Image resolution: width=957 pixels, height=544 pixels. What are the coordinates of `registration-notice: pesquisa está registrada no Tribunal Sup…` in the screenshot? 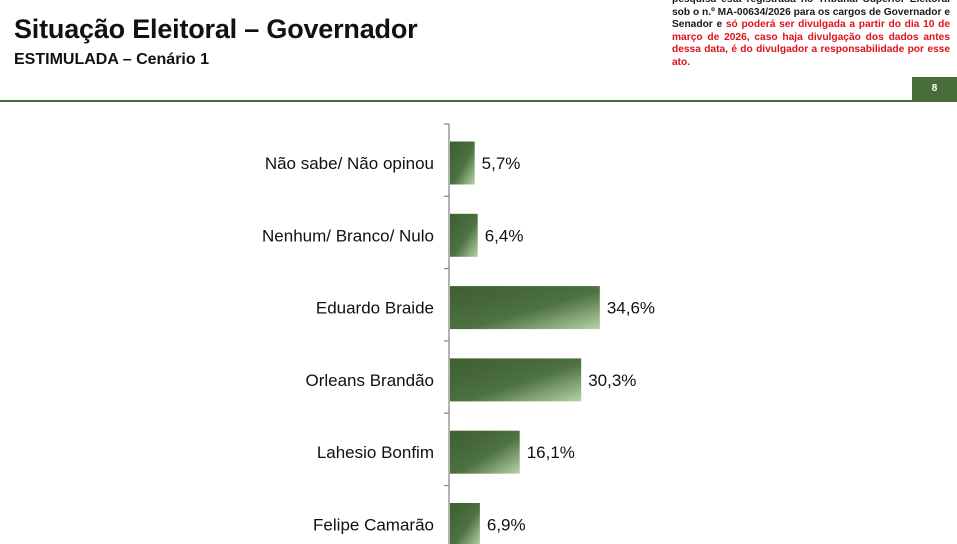 It's located at (811, 35).